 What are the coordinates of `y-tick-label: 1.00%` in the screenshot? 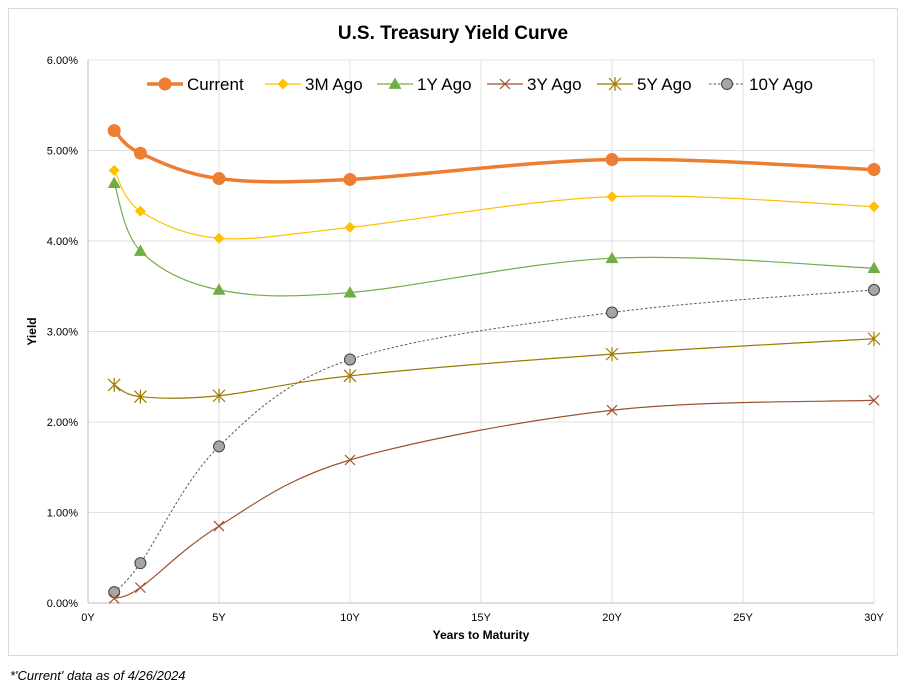 It's located at (62, 514).